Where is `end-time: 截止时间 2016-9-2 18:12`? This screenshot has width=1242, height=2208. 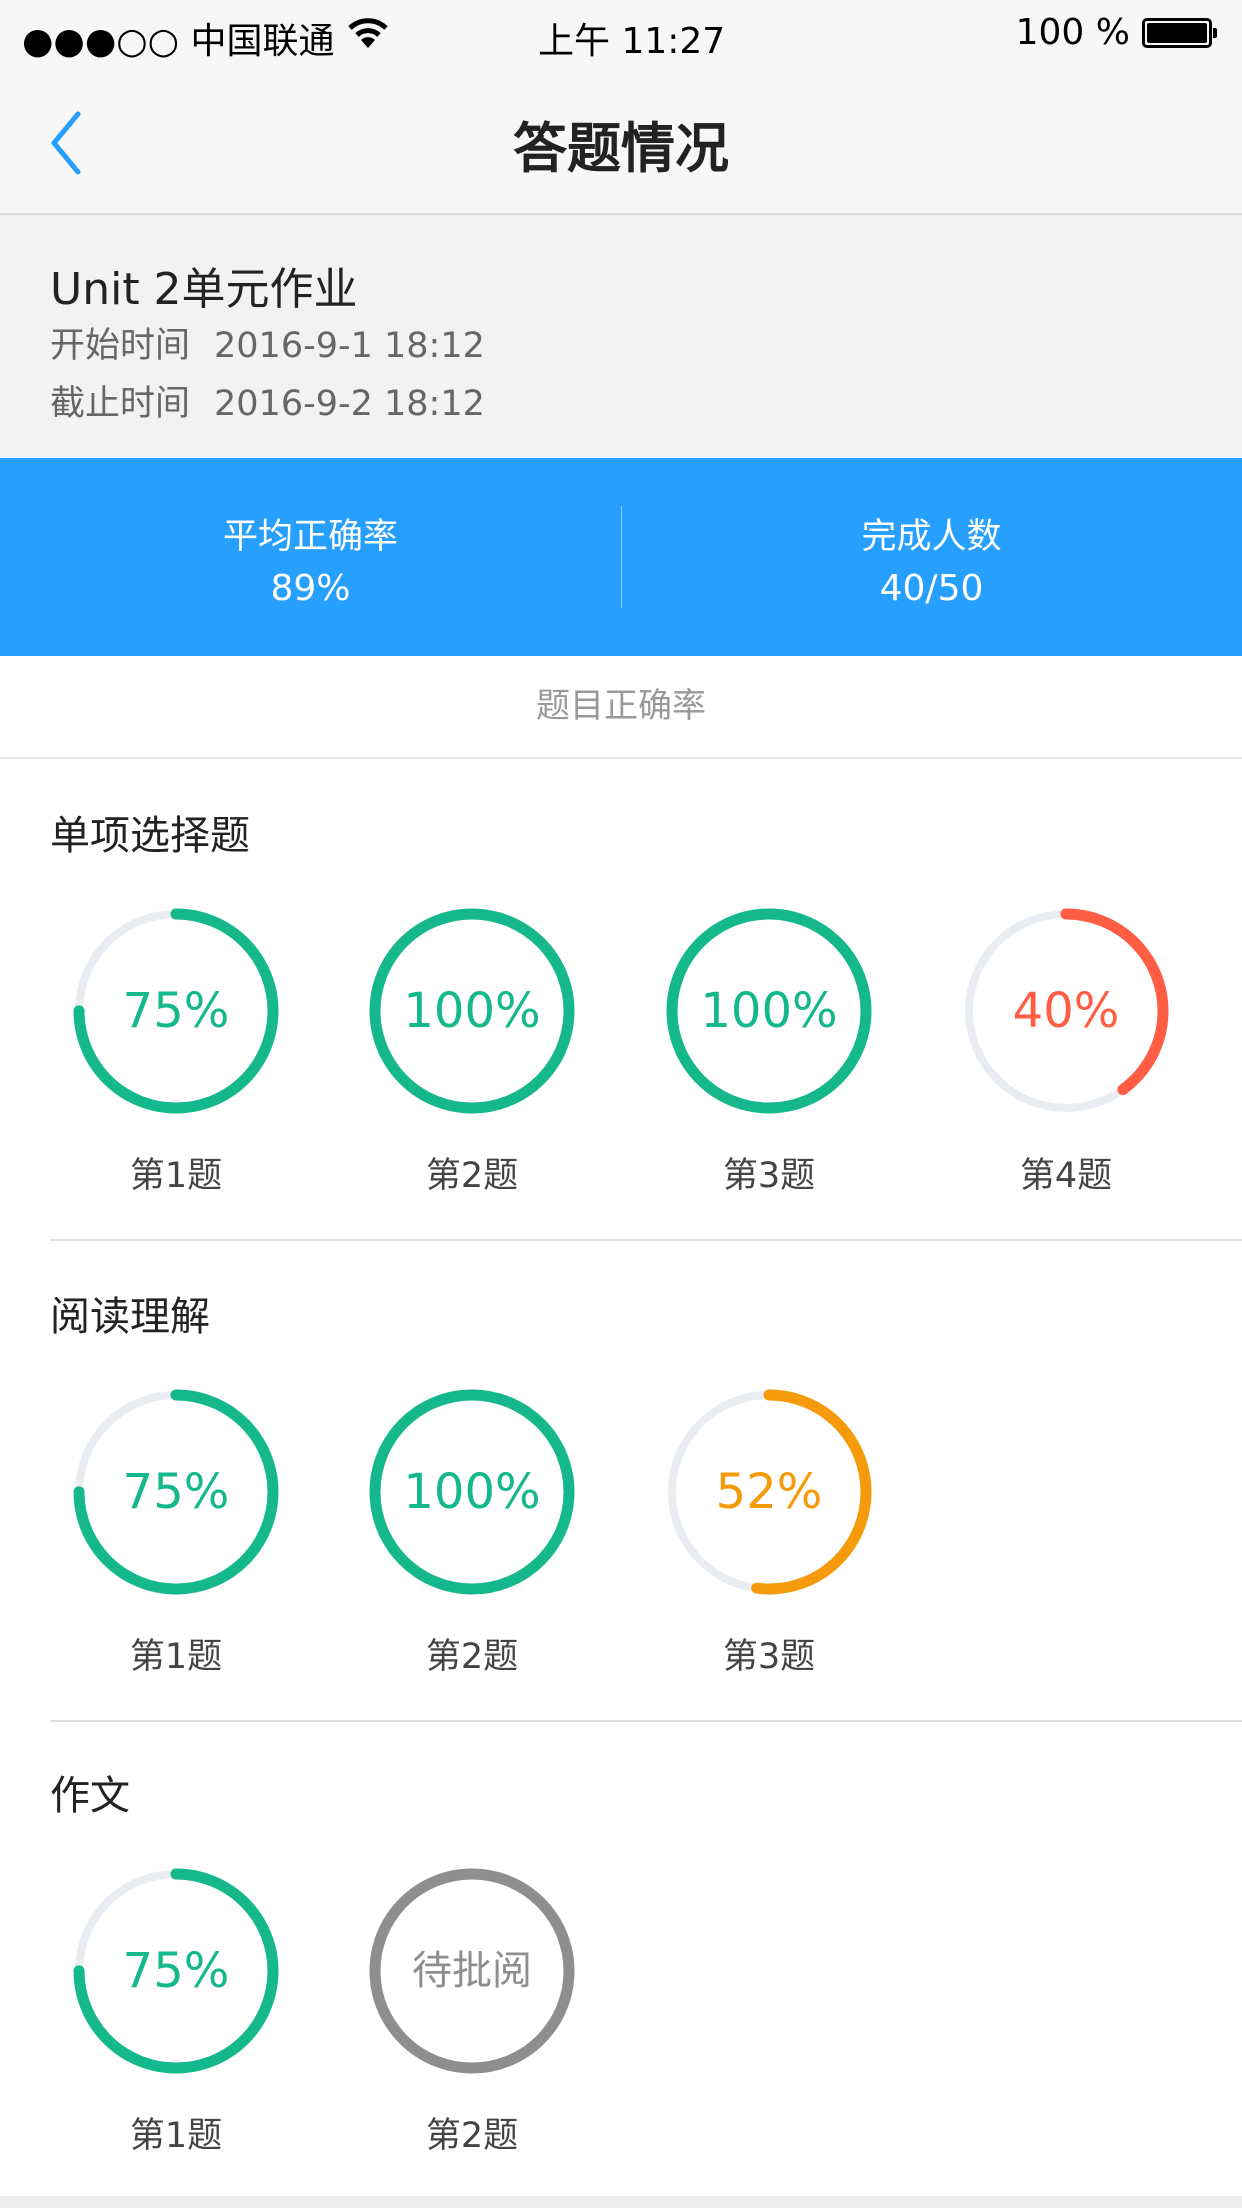 end-time: 截止时间 2016-9-2 18:12 is located at coordinates (267, 400).